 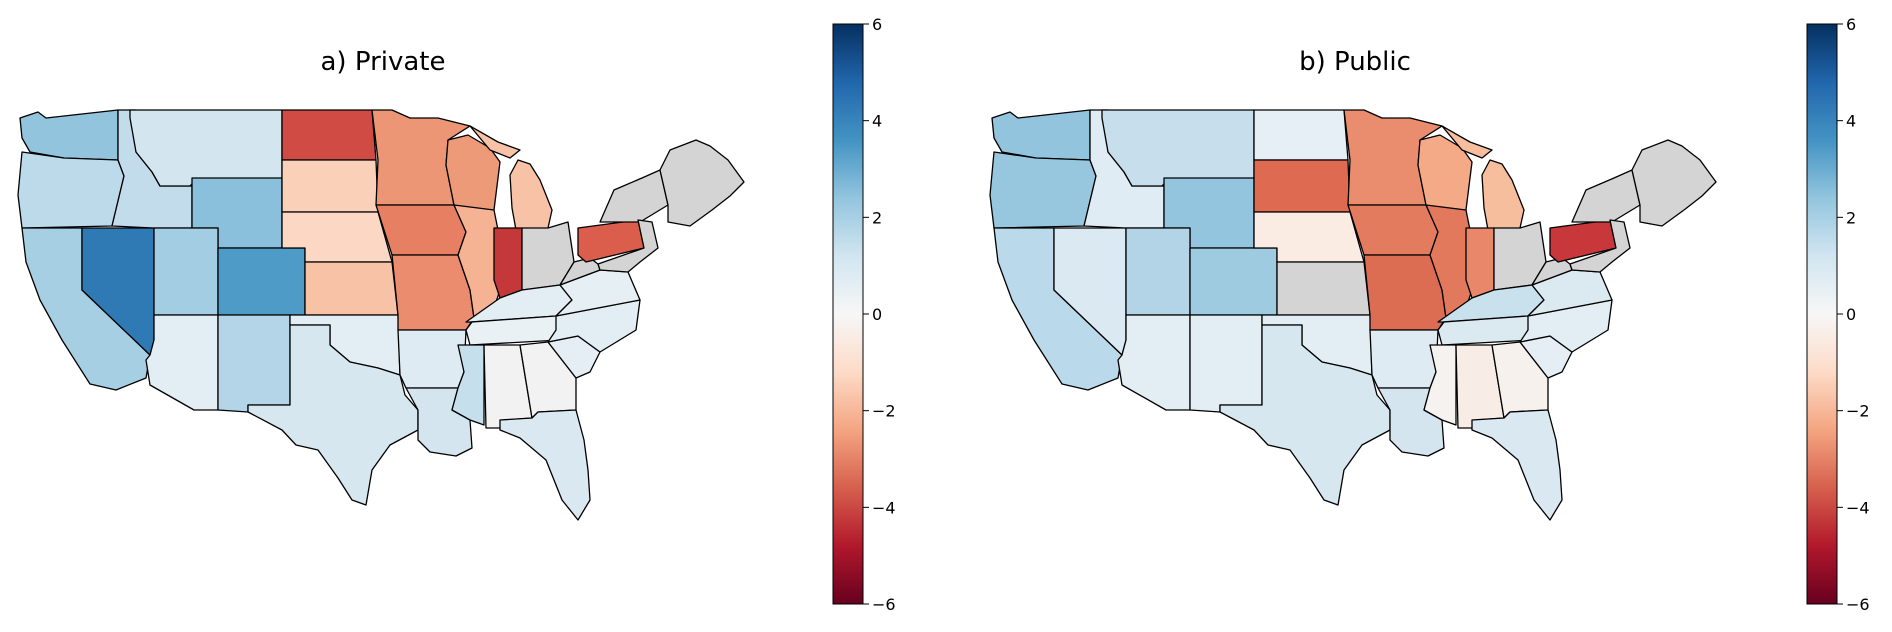 What do you see at coordinates (383, 62) in the screenshot?
I see `panel-title: a) Private` at bounding box center [383, 62].